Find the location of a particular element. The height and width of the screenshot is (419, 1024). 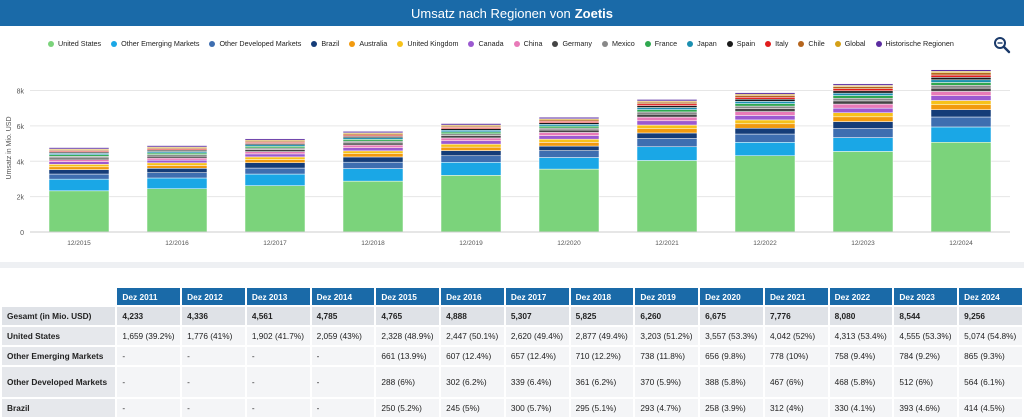

table-cell: 5,307 is located at coordinates (537, 316).